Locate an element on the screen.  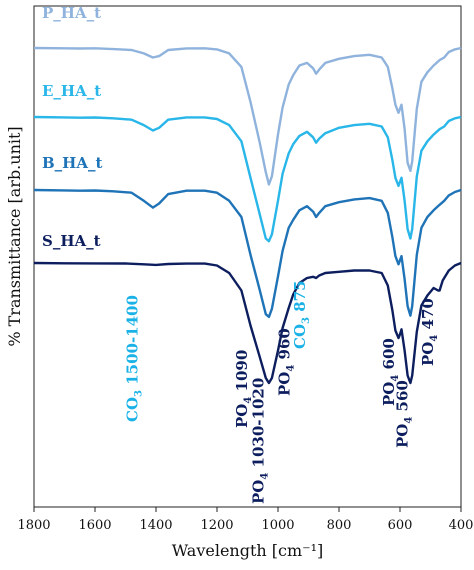
annotation-po4-470: PO4 470 is located at coordinates (429, 332).